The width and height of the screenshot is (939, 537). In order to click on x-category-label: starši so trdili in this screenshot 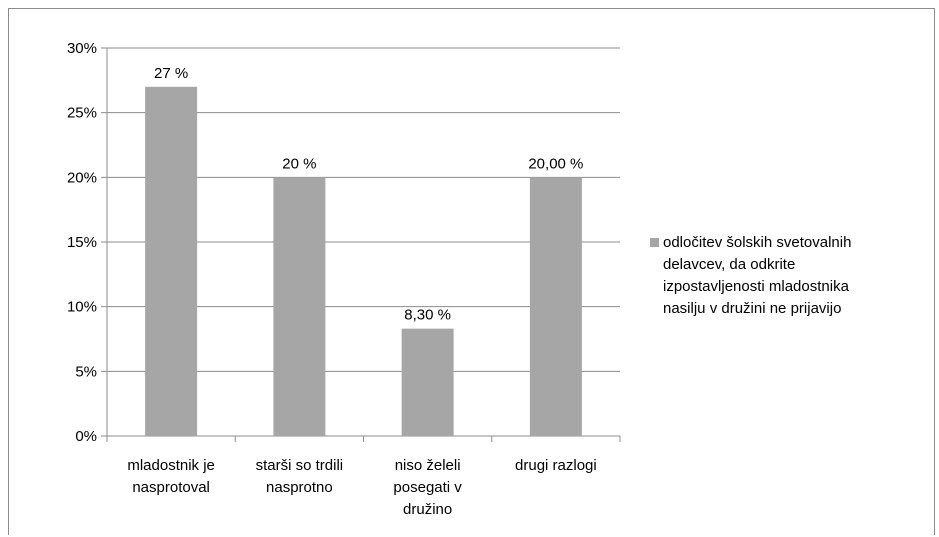, I will do `click(300, 465)`.